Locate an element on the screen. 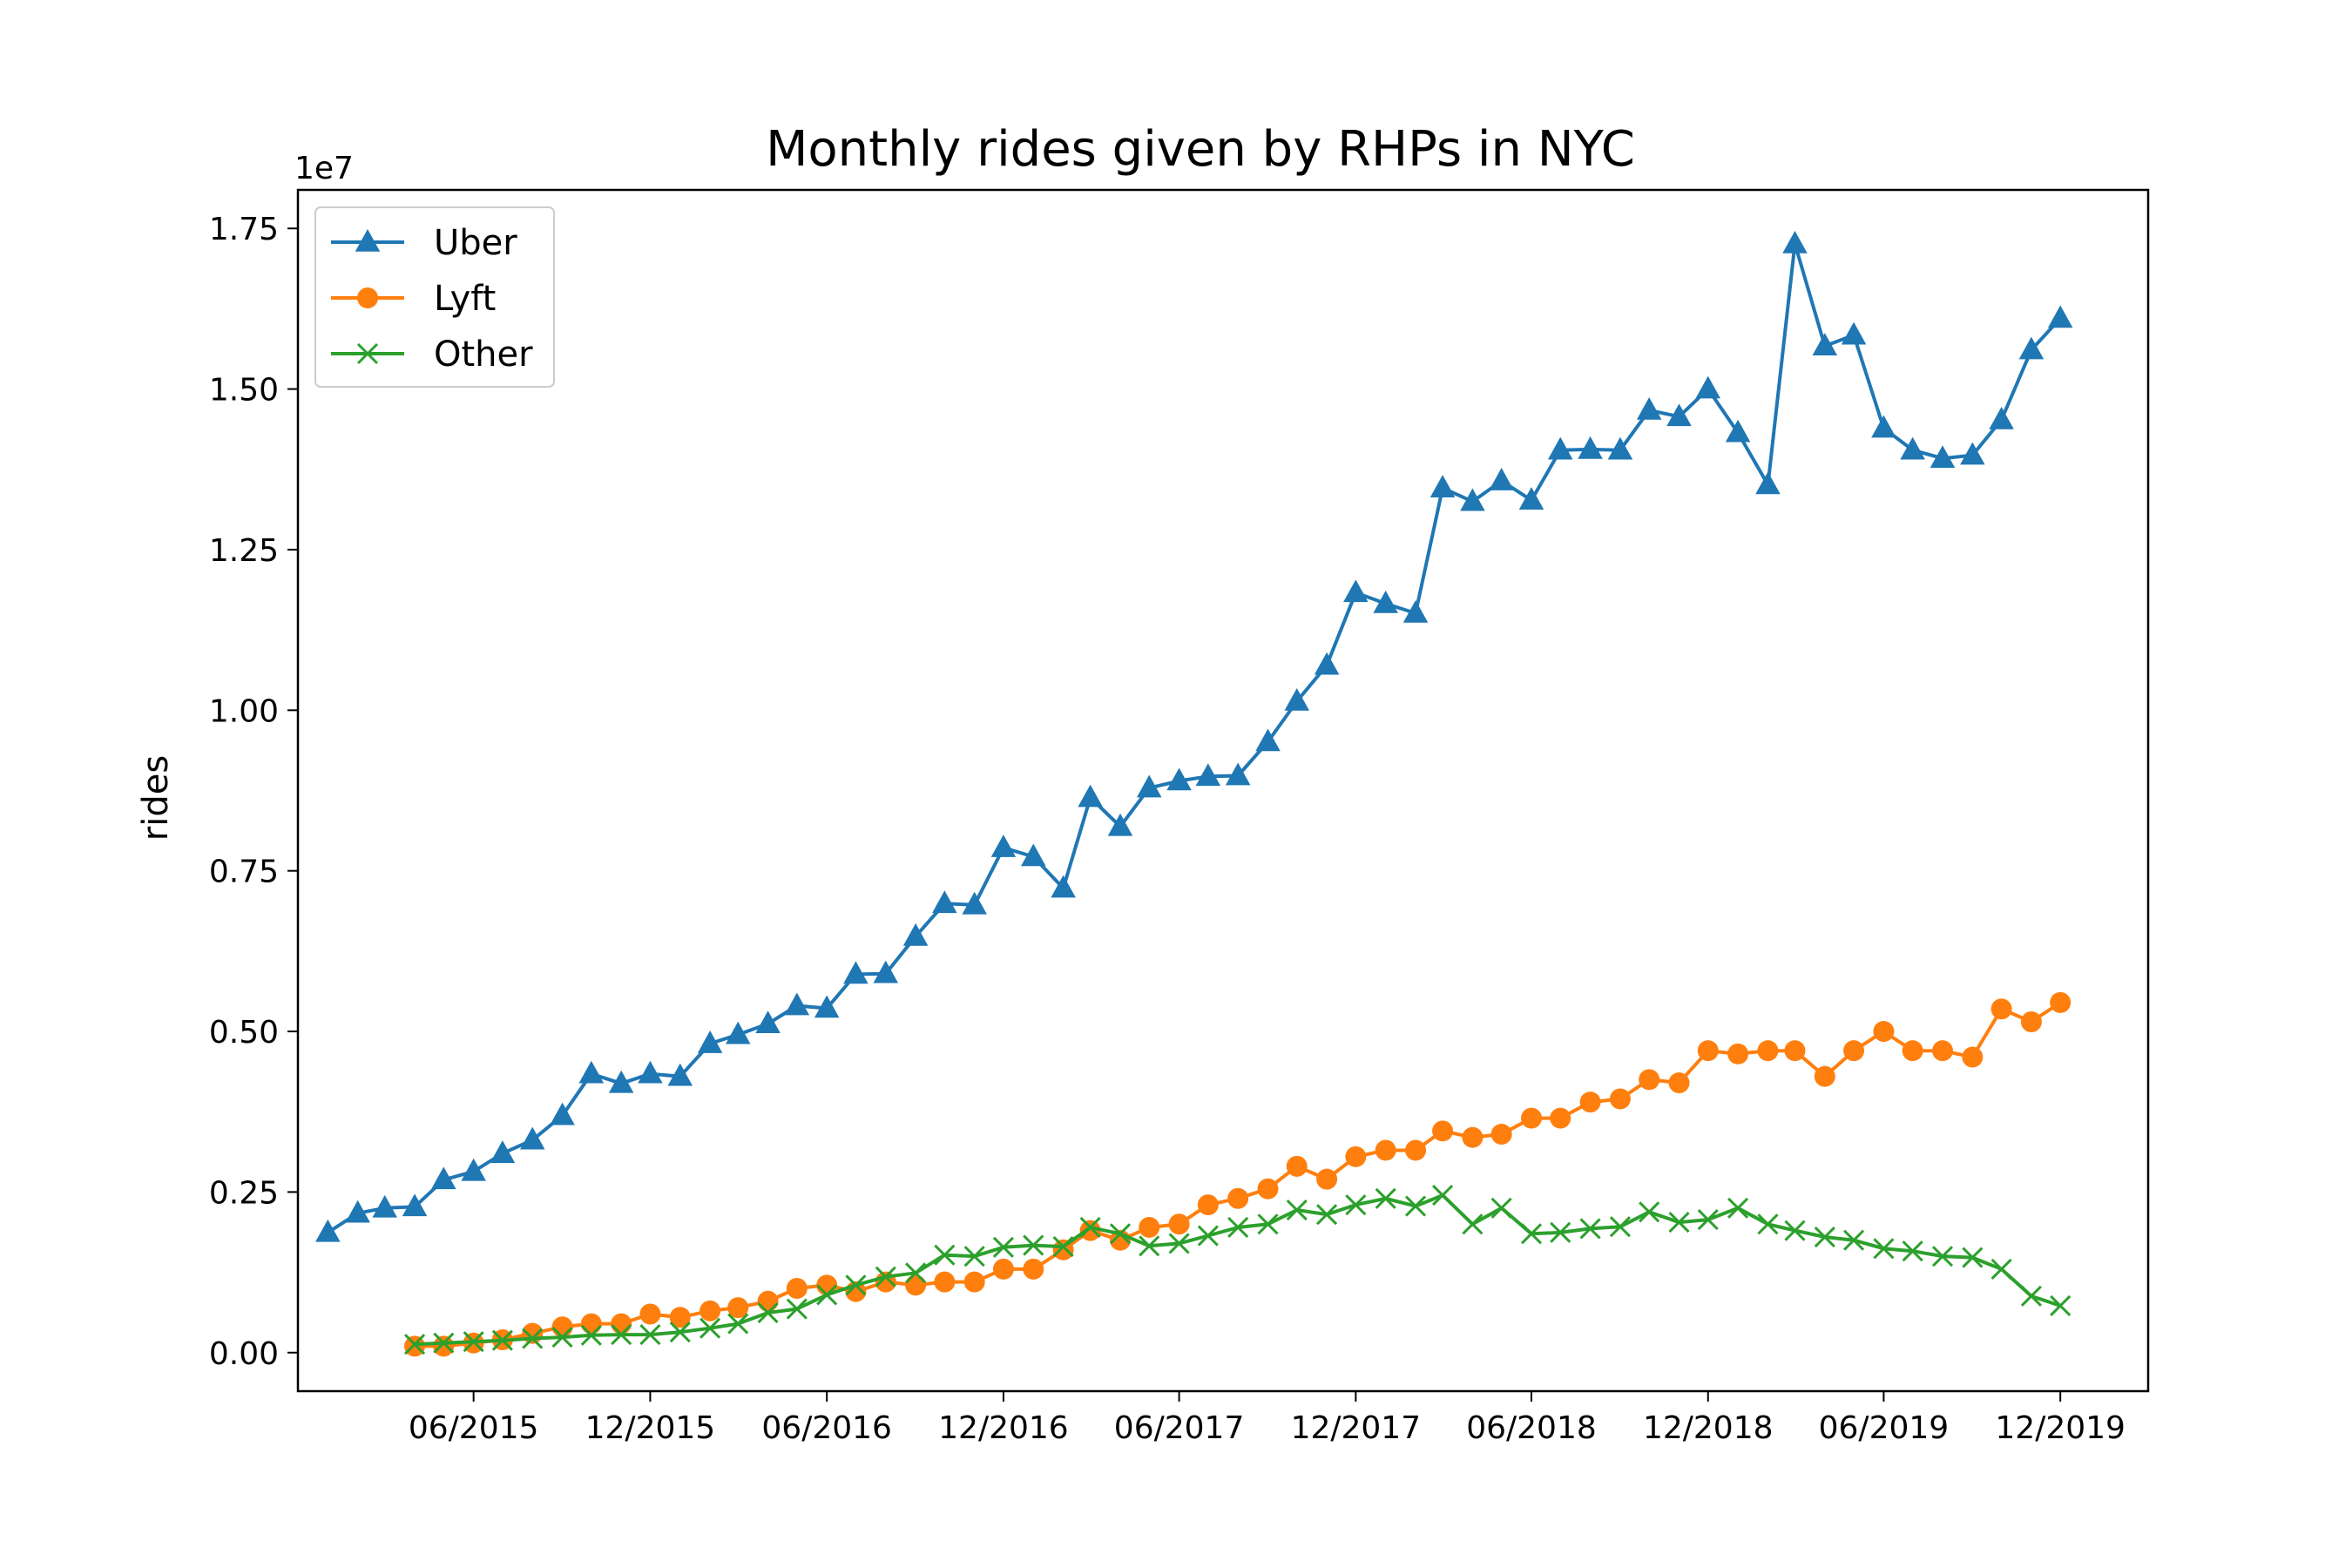  legend-box is located at coordinates (434, 297).